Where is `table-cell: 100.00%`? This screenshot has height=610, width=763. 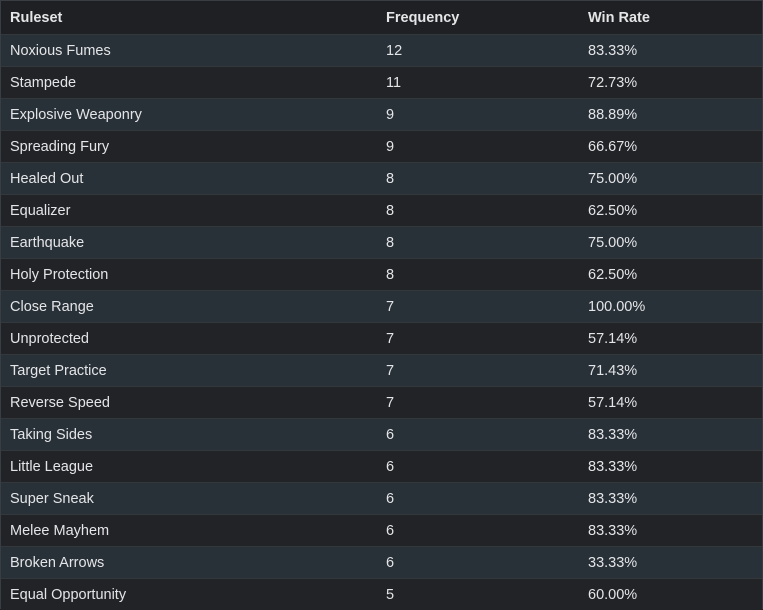 table-cell: 100.00% is located at coordinates (617, 306).